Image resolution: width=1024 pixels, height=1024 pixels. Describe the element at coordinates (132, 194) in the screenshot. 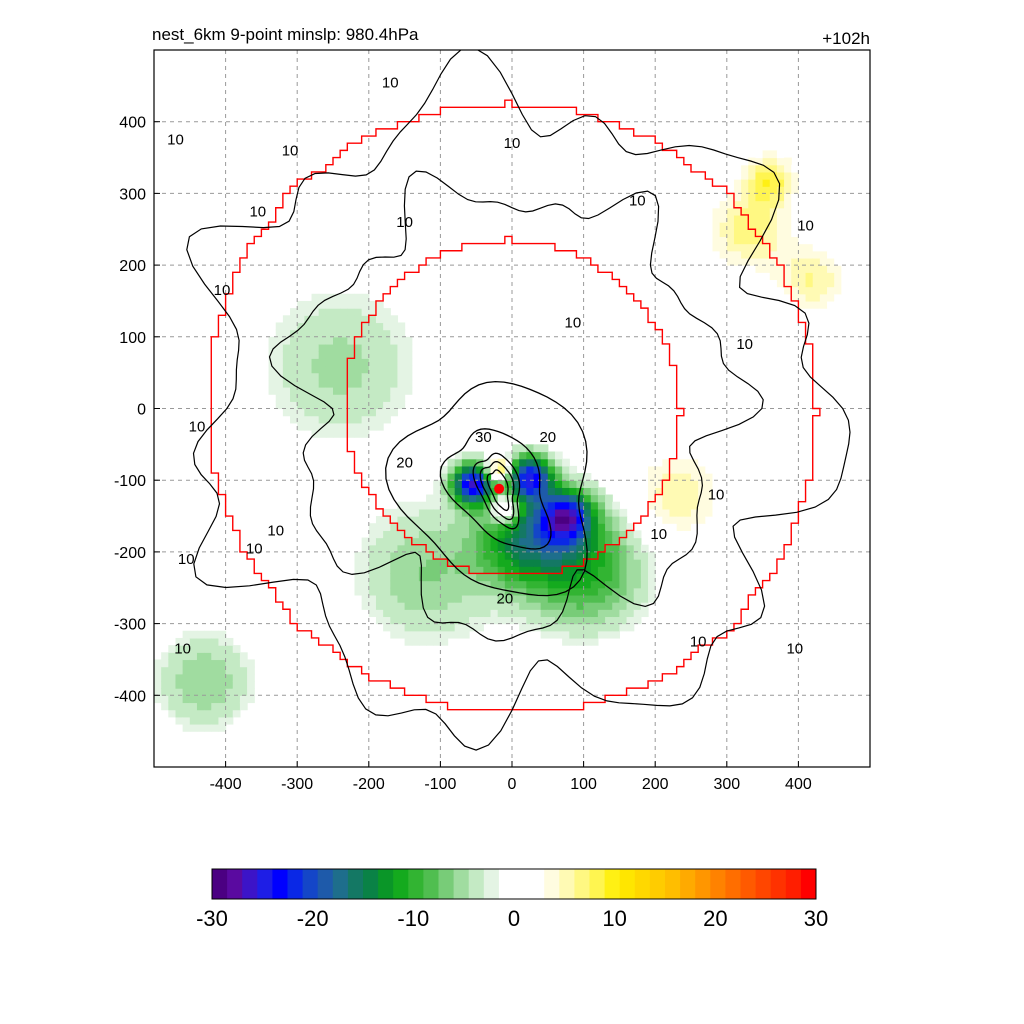

I see `y-tick-label: 300` at that location.